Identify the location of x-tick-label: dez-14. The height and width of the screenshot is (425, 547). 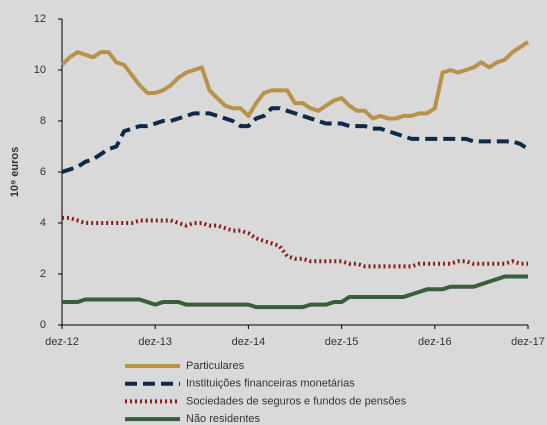
(249, 342).